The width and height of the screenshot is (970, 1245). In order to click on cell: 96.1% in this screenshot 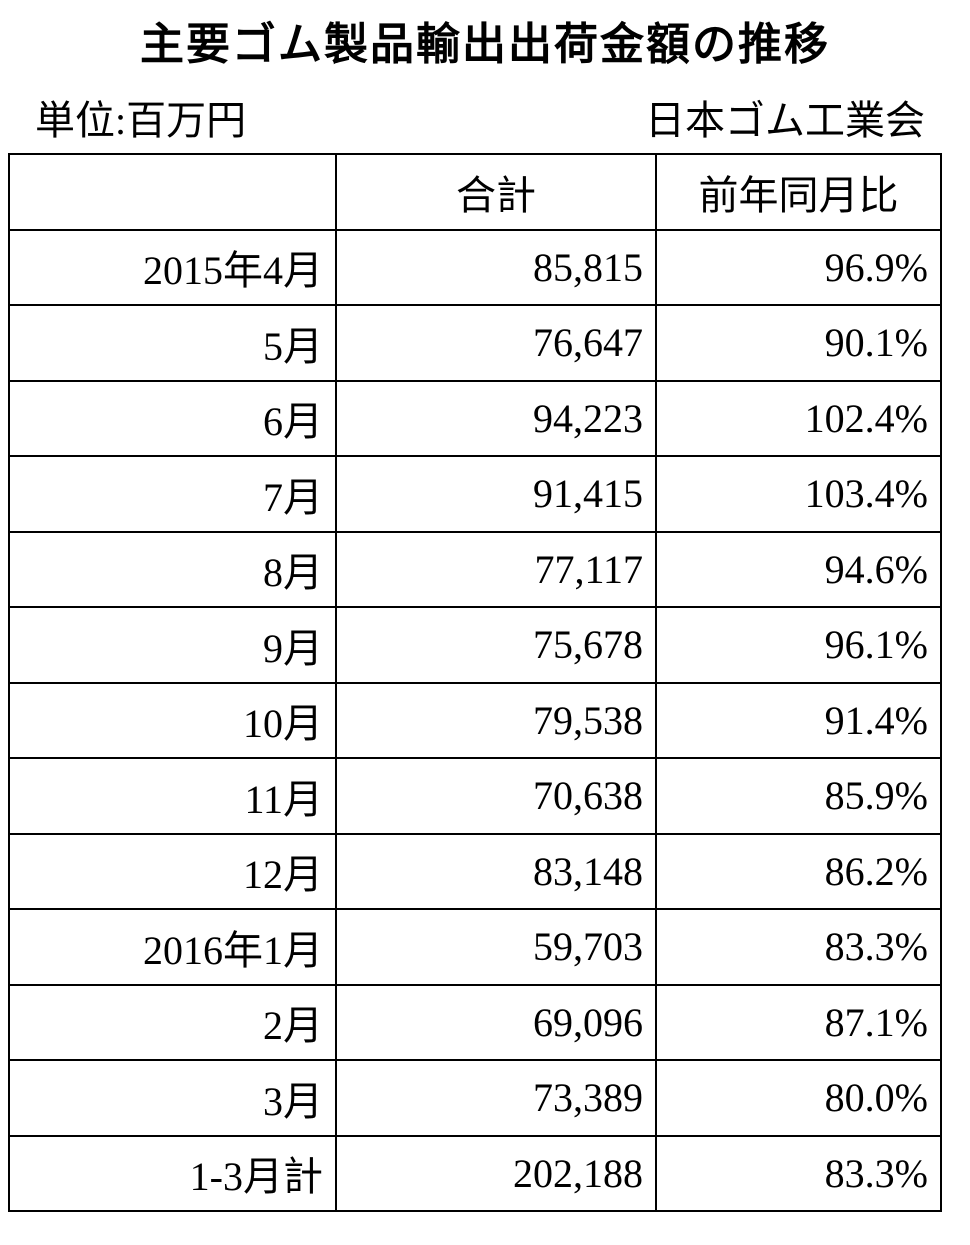, I will do `click(798, 645)`.